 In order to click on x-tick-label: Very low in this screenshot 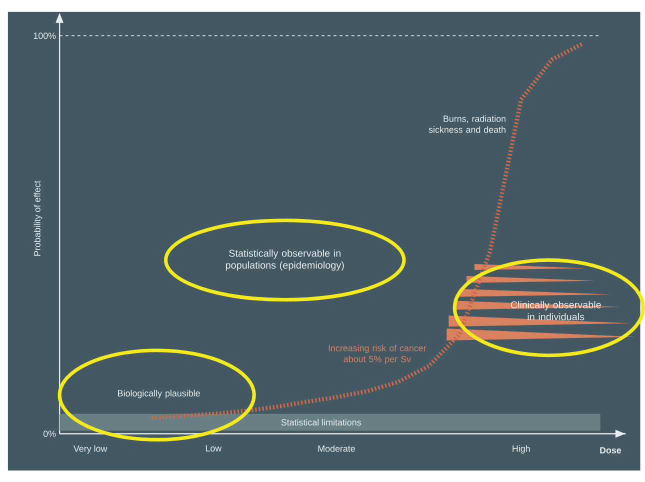, I will do `click(90, 449)`.